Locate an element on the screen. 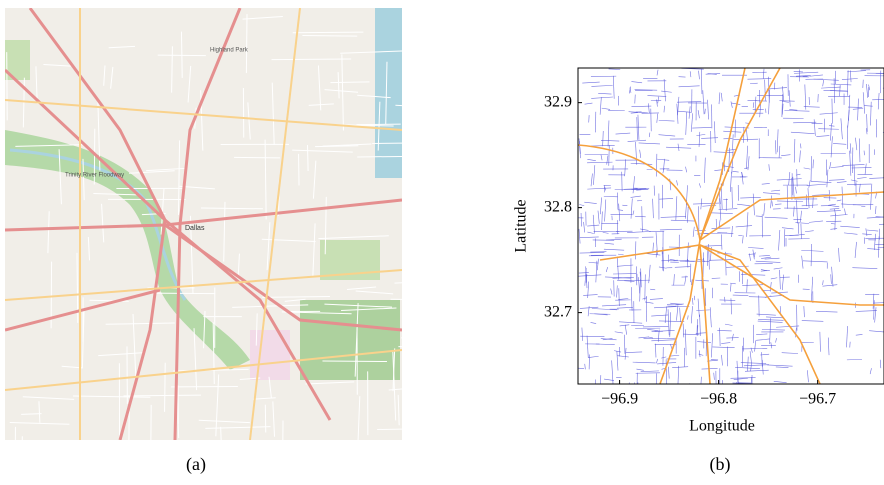 The height and width of the screenshot is (485, 884). caption: (b) is located at coordinates (720, 464).